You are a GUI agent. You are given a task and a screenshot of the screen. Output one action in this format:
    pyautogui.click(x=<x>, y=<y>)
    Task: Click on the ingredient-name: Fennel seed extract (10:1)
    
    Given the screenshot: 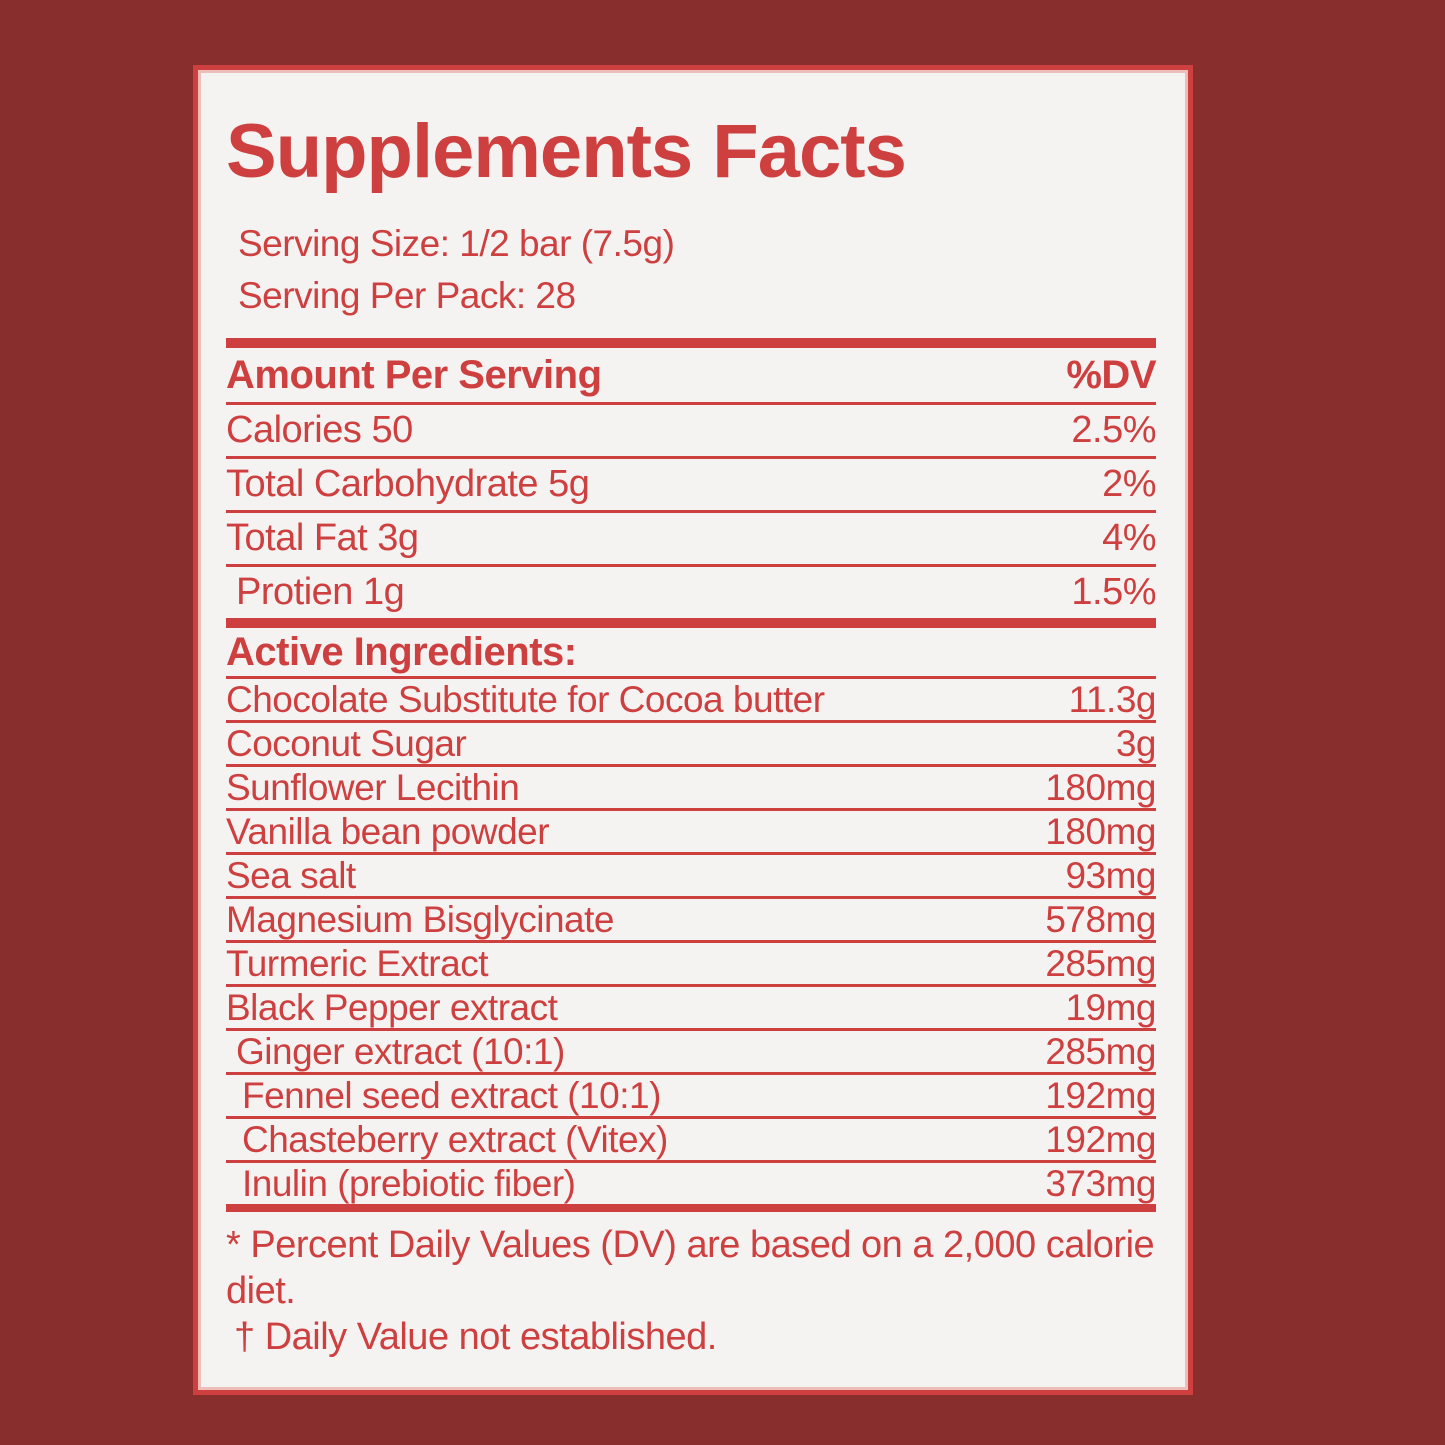 What is the action you would take?
    pyautogui.click(x=451, y=1095)
    